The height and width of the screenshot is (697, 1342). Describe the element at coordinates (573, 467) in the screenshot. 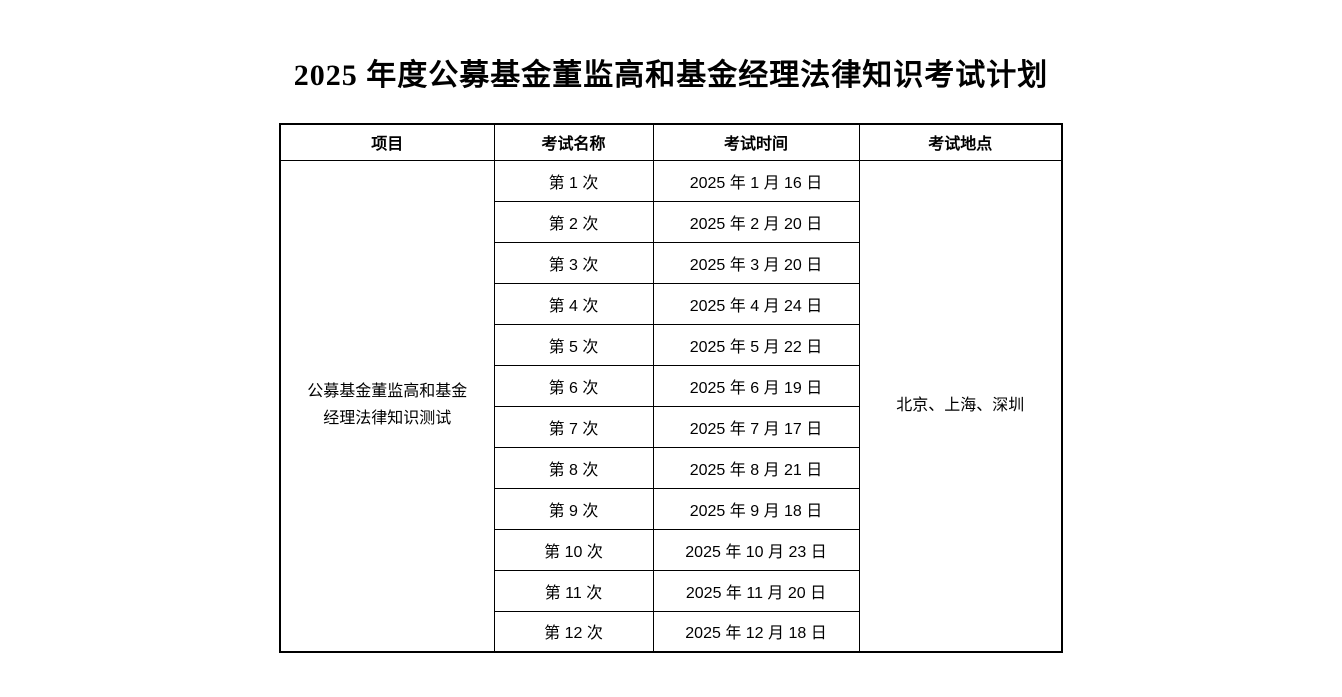

I see `exam-name-cell: 第 8 次` at that location.